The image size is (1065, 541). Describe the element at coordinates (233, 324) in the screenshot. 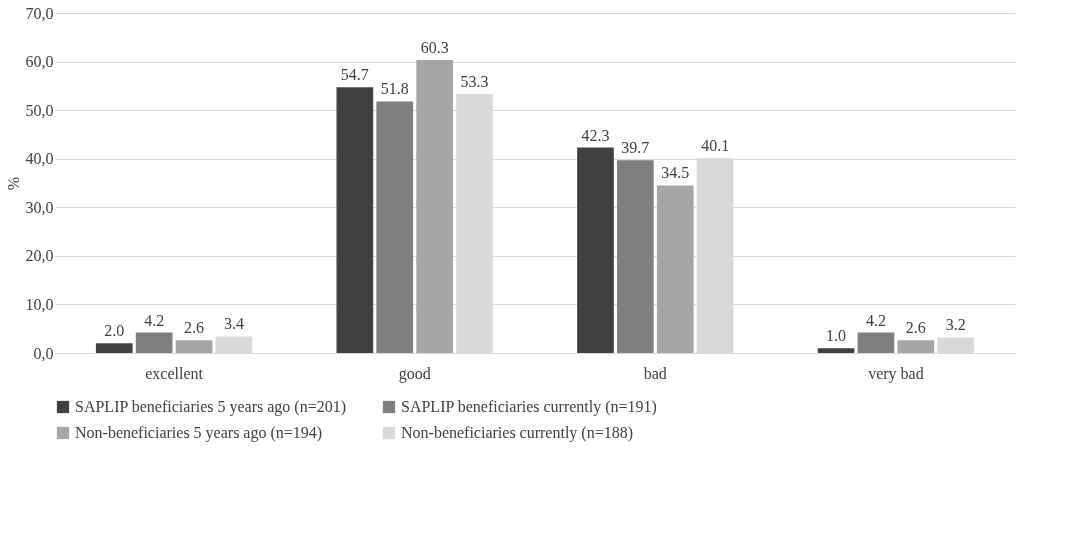

I see `data-label: 3.4` at that location.